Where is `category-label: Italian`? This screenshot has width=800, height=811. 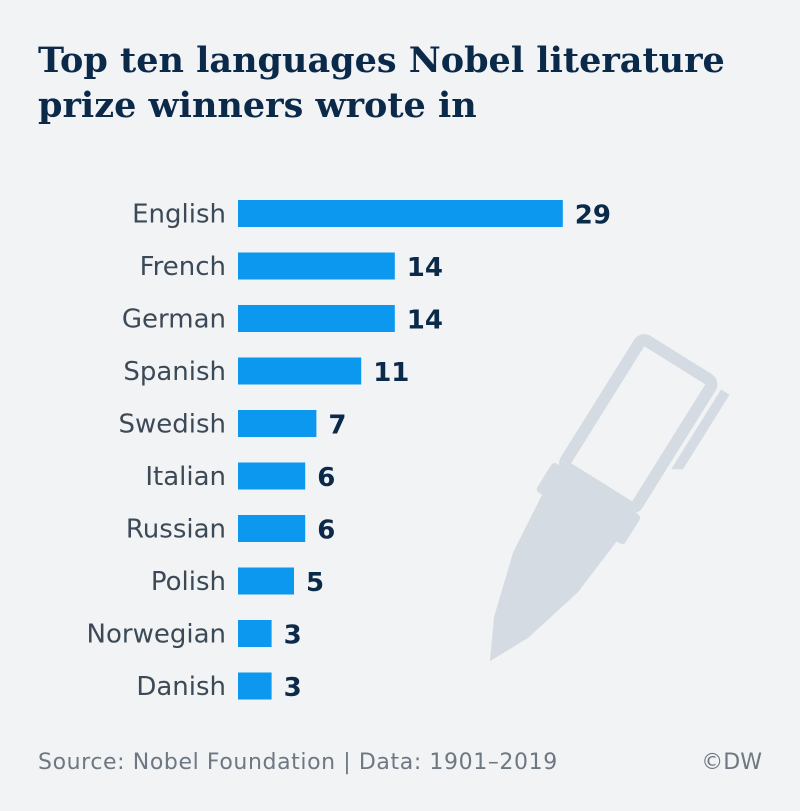 category-label: Italian is located at coordinates (185, 477).